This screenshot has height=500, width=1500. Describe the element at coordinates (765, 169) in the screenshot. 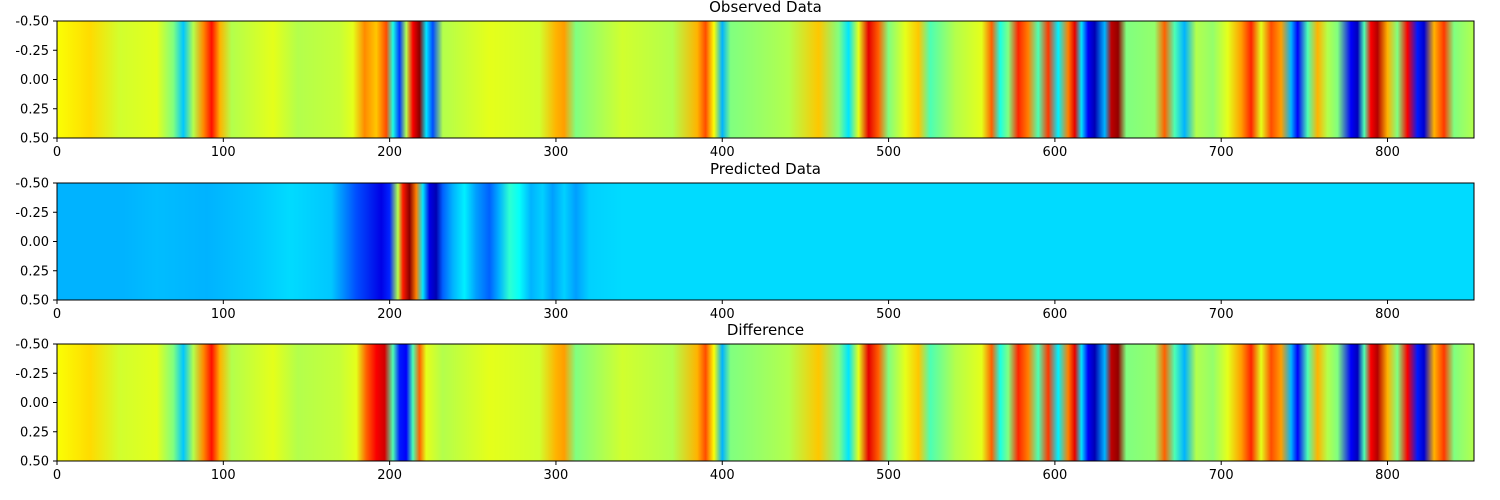

I see `chart-title: Predicted Data` at that location.